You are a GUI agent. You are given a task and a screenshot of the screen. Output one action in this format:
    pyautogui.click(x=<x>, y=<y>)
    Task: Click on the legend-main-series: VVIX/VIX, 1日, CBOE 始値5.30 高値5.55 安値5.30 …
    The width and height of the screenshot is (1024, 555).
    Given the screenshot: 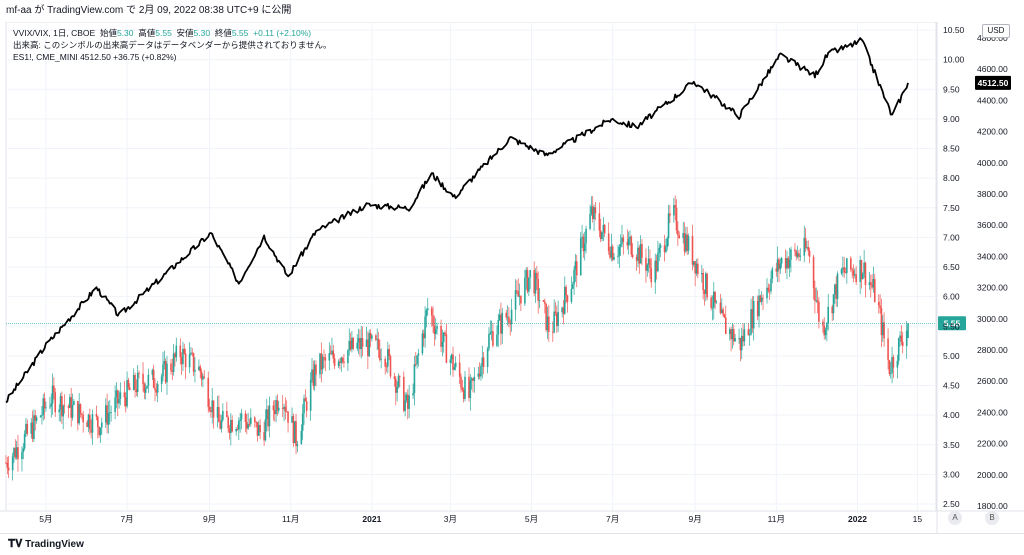 What is the action you would take?
    pyautogui.click(x=172, y=33)
    